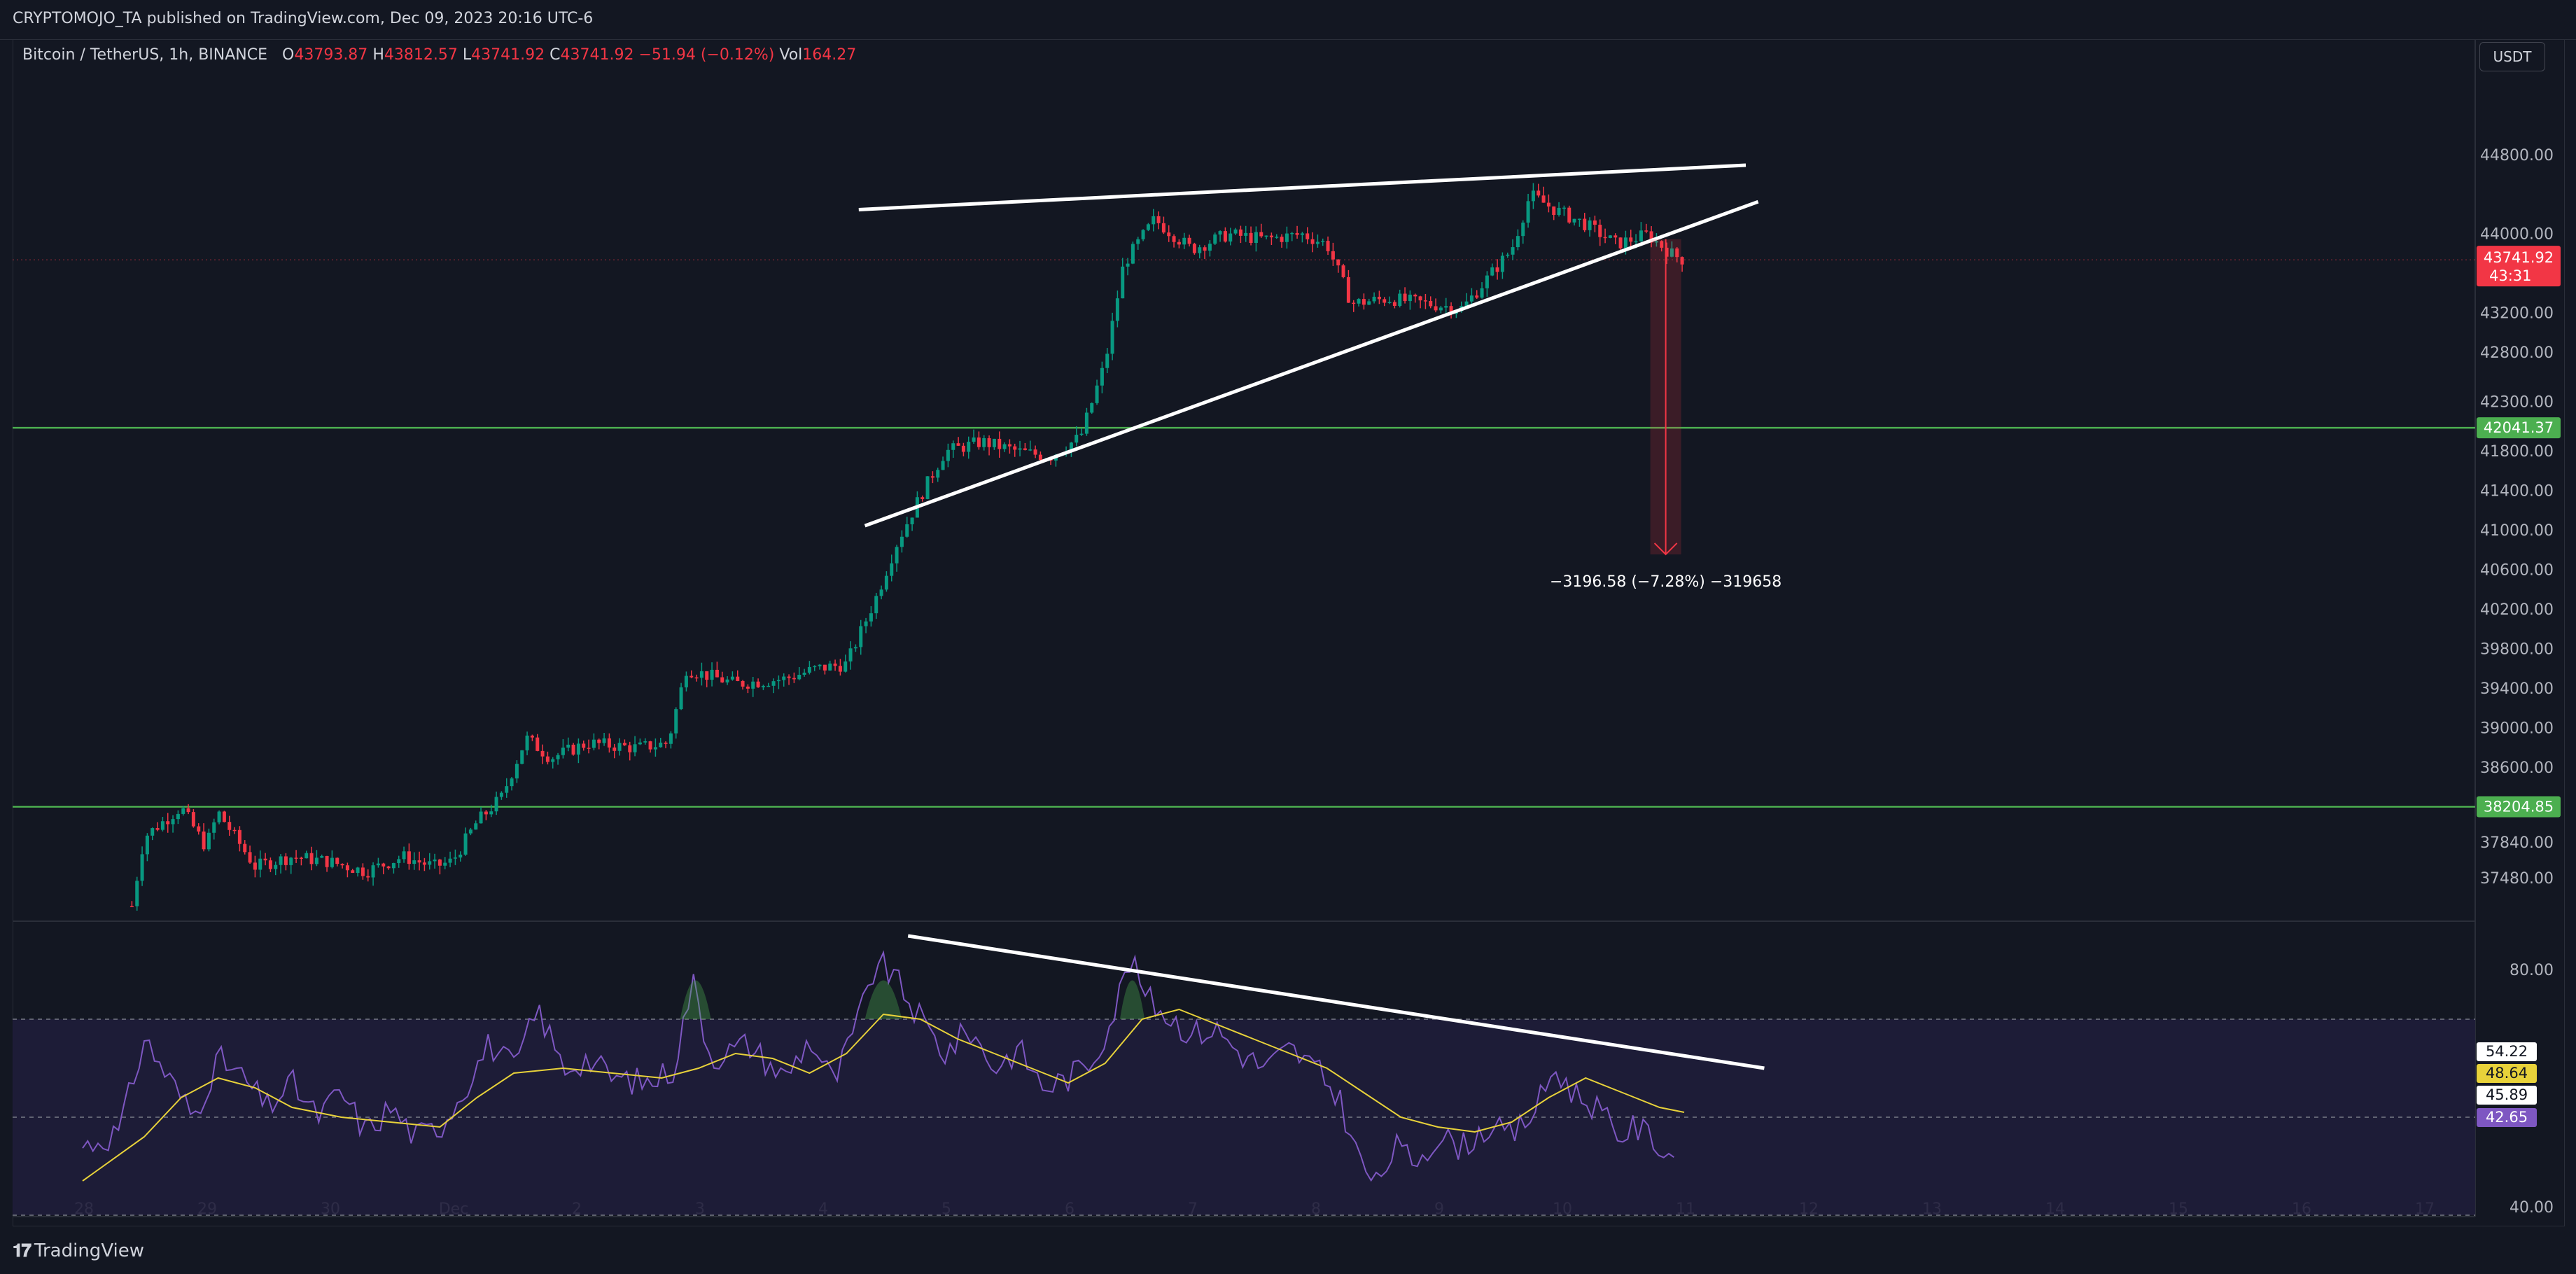  I want to click on low-label: L, so click(467, 55).